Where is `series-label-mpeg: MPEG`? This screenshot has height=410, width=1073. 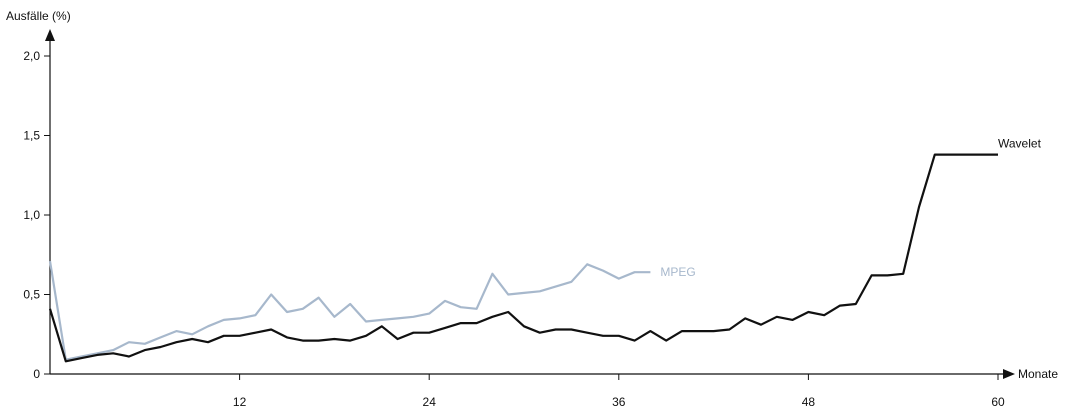 series-label-mpeg: MPEG is located at coordinates (677, 272).